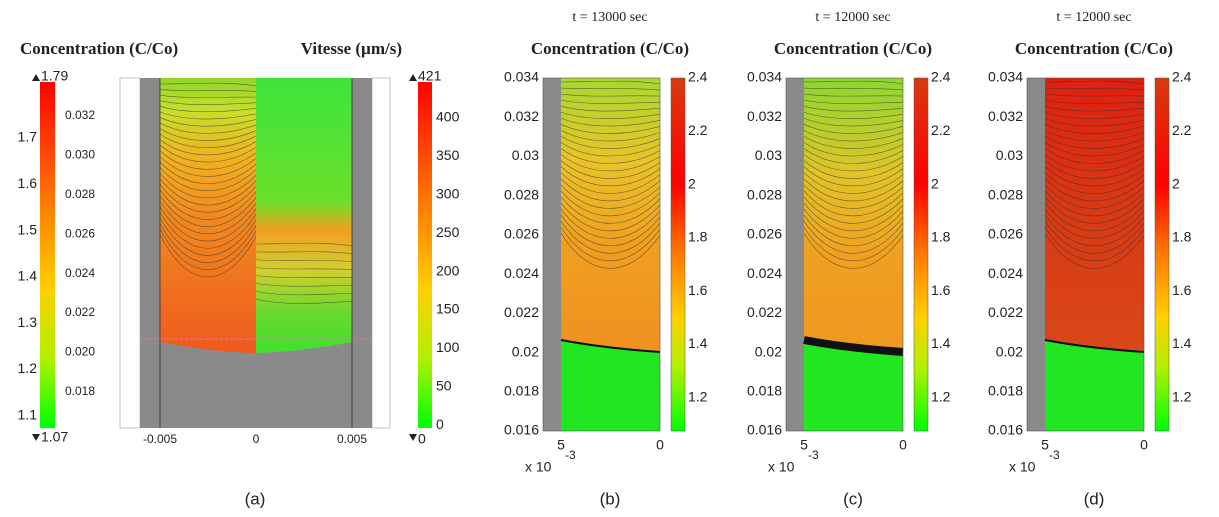 Image resolution: width=1219 pixels, height=517 pixels. I want to click on y-tick-label: 0.024, so click(521, 273).